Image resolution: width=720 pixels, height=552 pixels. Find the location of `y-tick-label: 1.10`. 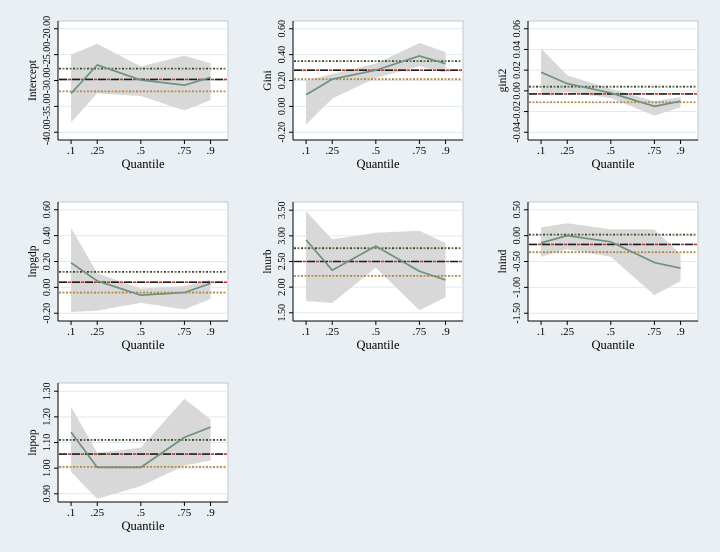

y-tick-label: 1.10 is located at coordinates (47, 443).